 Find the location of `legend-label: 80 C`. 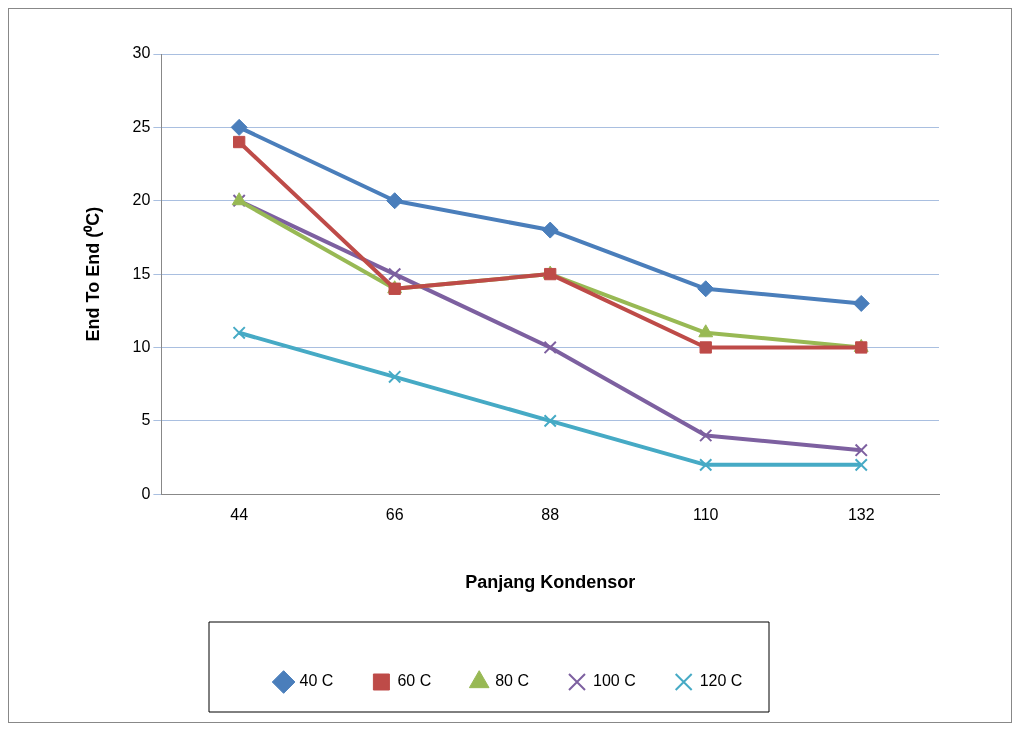

legend-label: 80 C is located at coordinates (512, 681).